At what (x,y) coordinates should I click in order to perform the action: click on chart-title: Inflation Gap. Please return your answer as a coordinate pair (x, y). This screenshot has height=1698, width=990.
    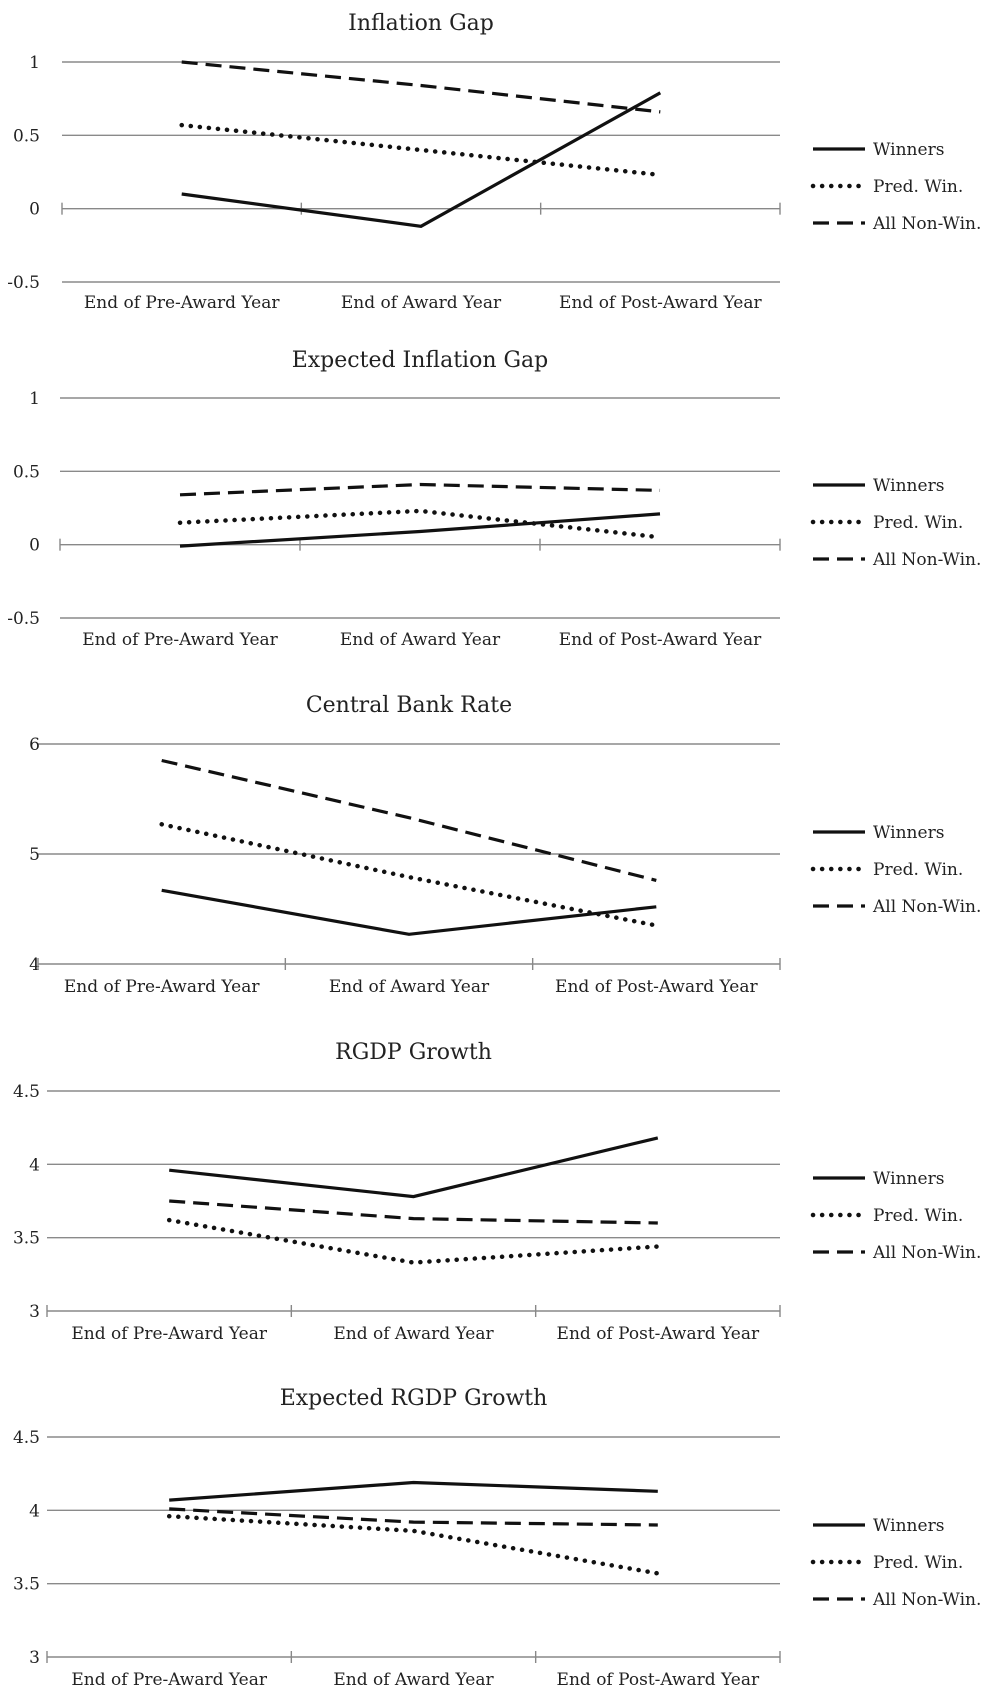
    Looking at the image, I should click on (421, 23).